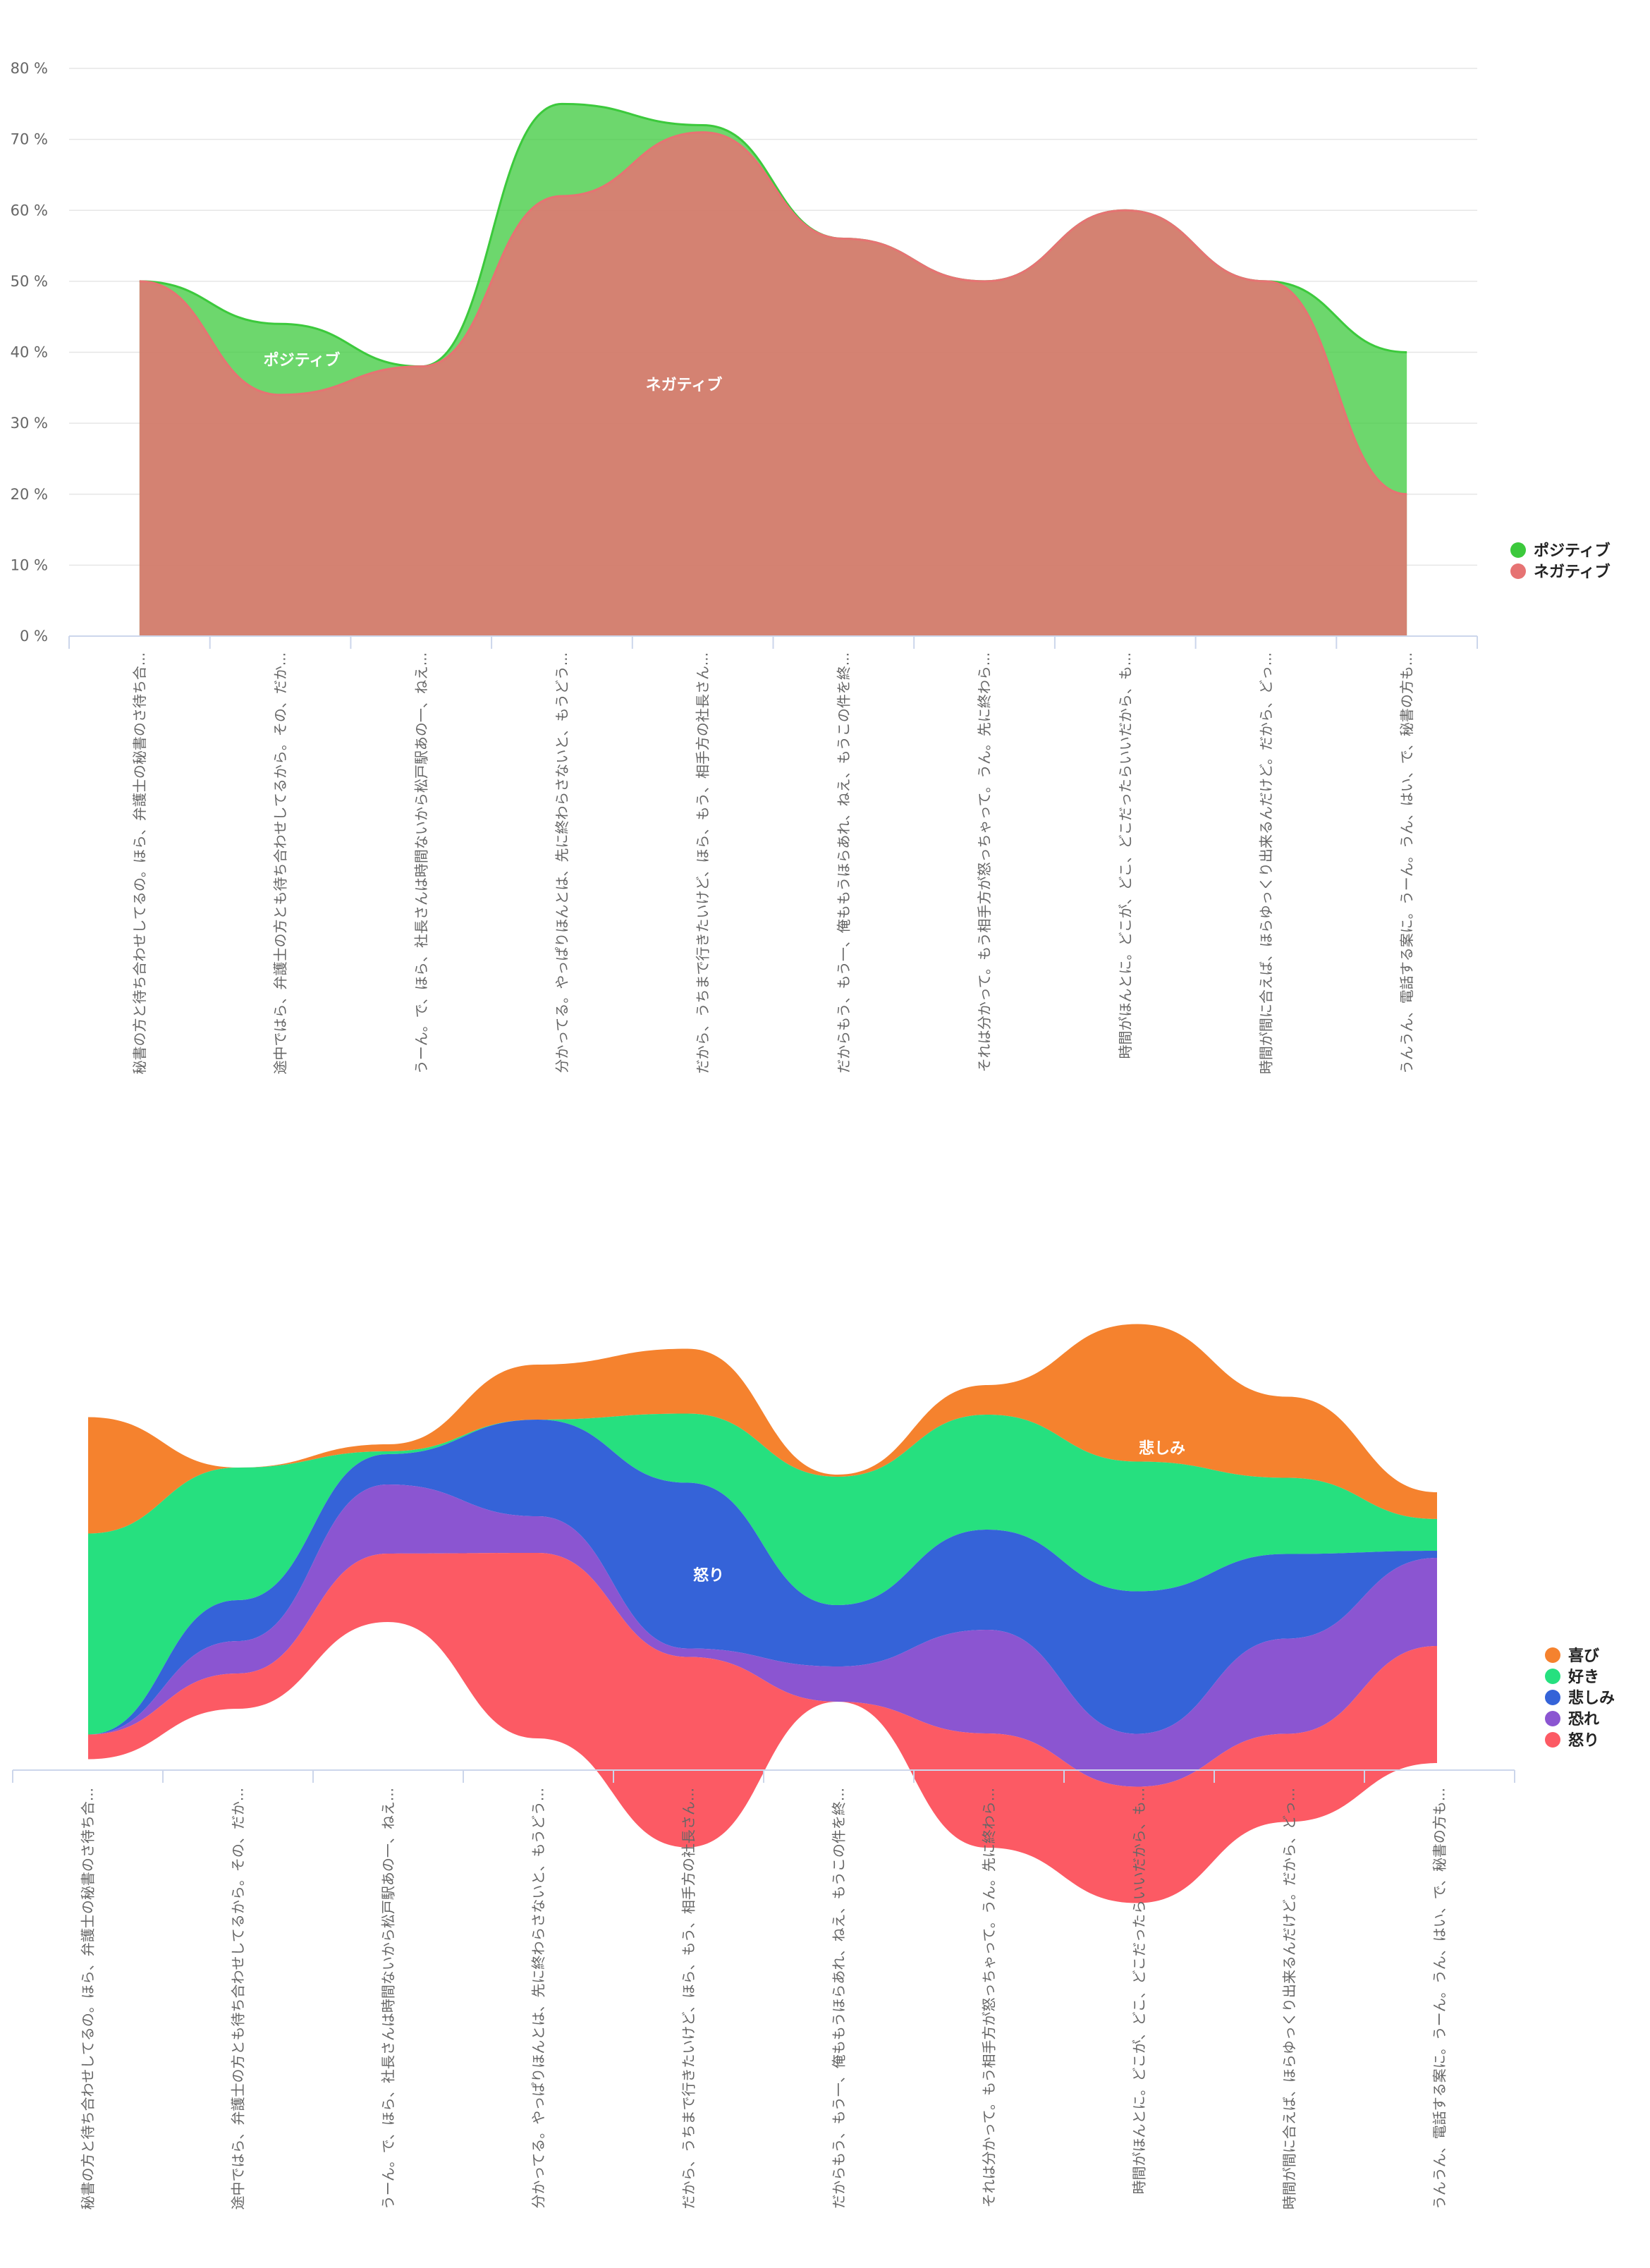  I want to click on y-tick-label: 0 %, so click(34, 636).